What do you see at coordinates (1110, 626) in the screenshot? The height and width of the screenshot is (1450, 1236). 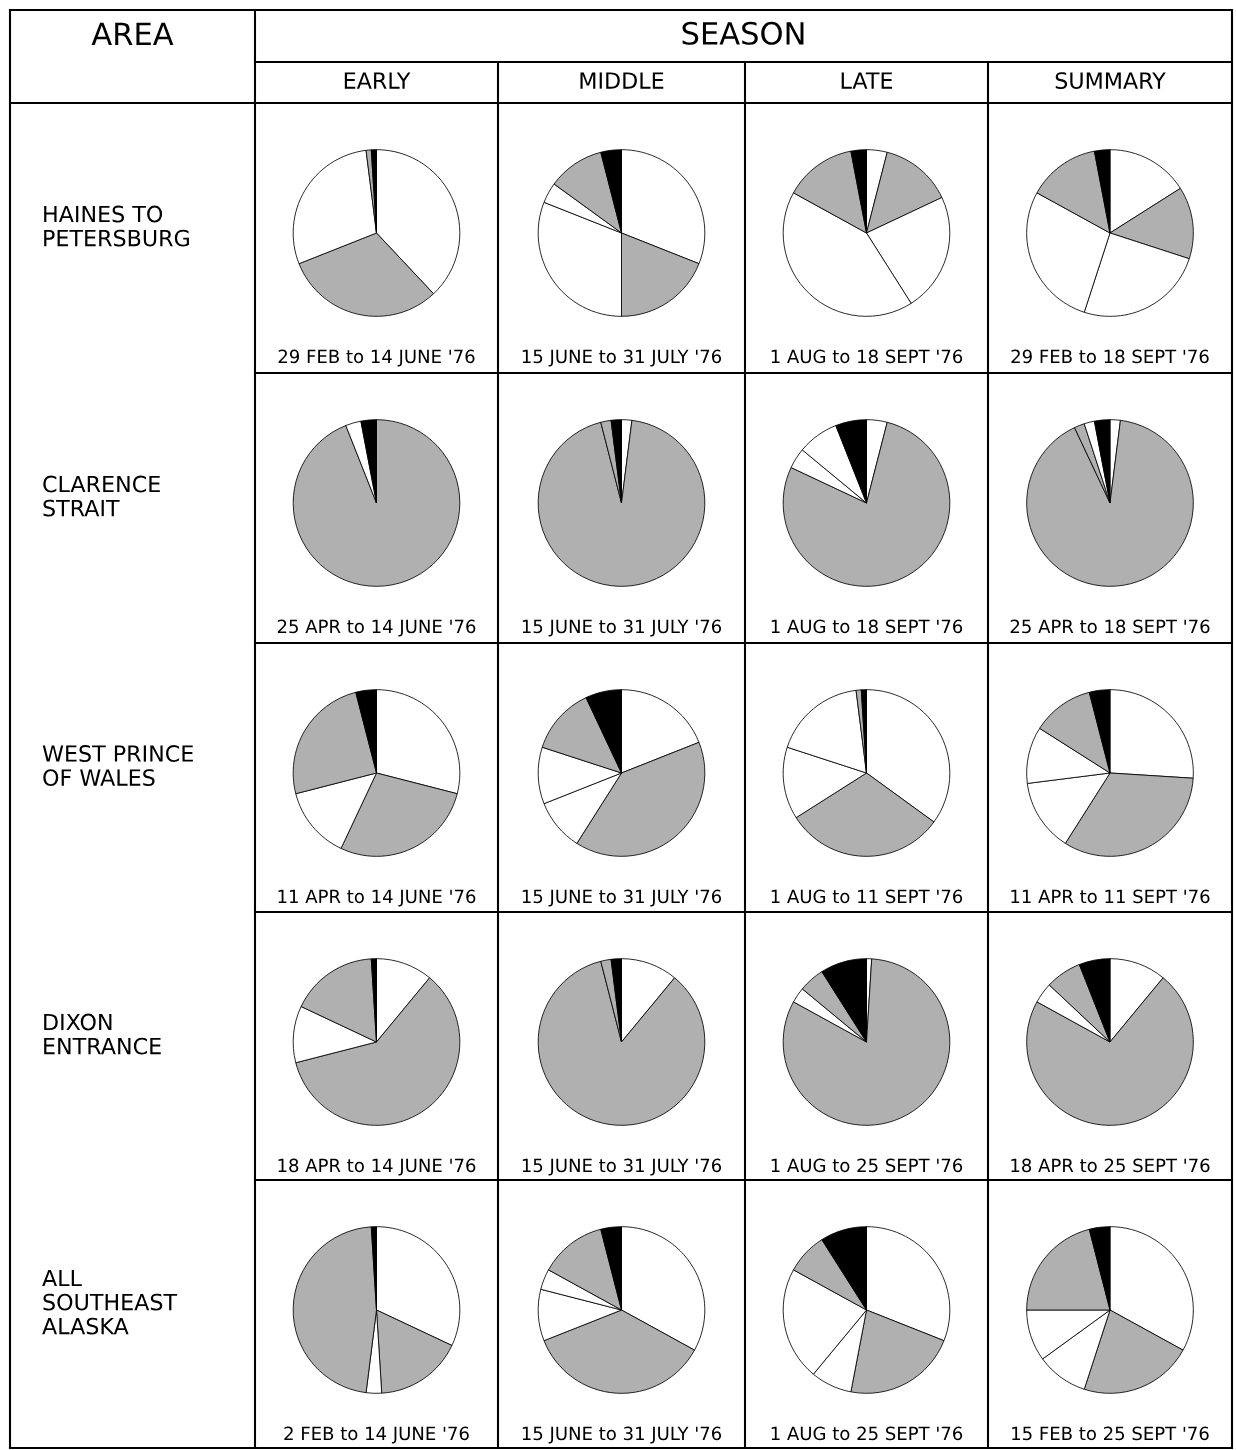 I see `text: 25 APR to 18 SEPT '76` at bounding box center [1110, 626].